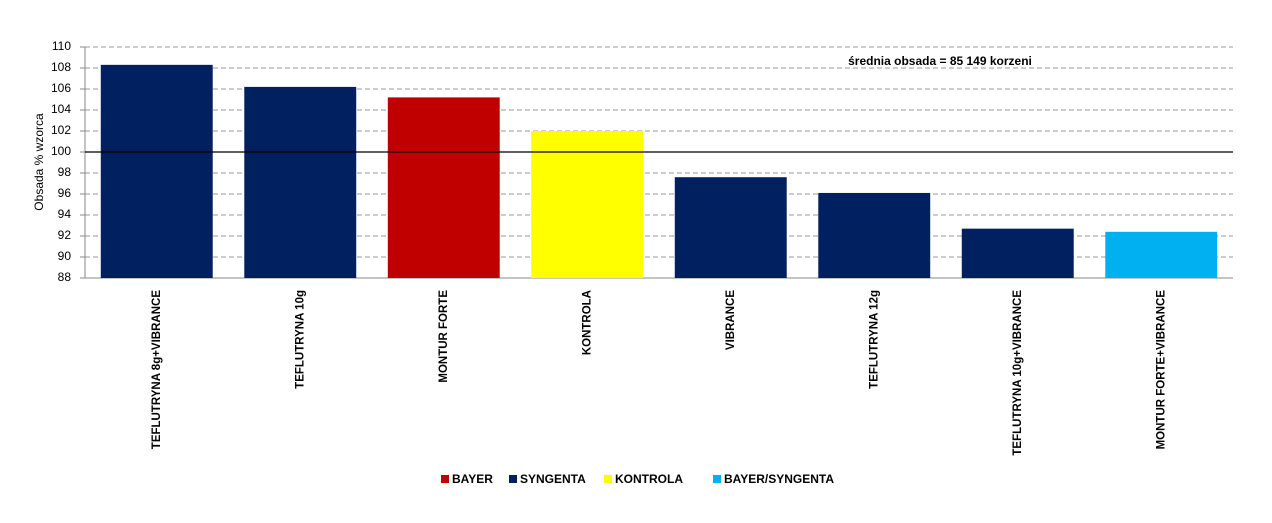  Describe the element at coordinates (553, 479) in the screenshot. I see `legend-label: SYNGENTA` at that location.